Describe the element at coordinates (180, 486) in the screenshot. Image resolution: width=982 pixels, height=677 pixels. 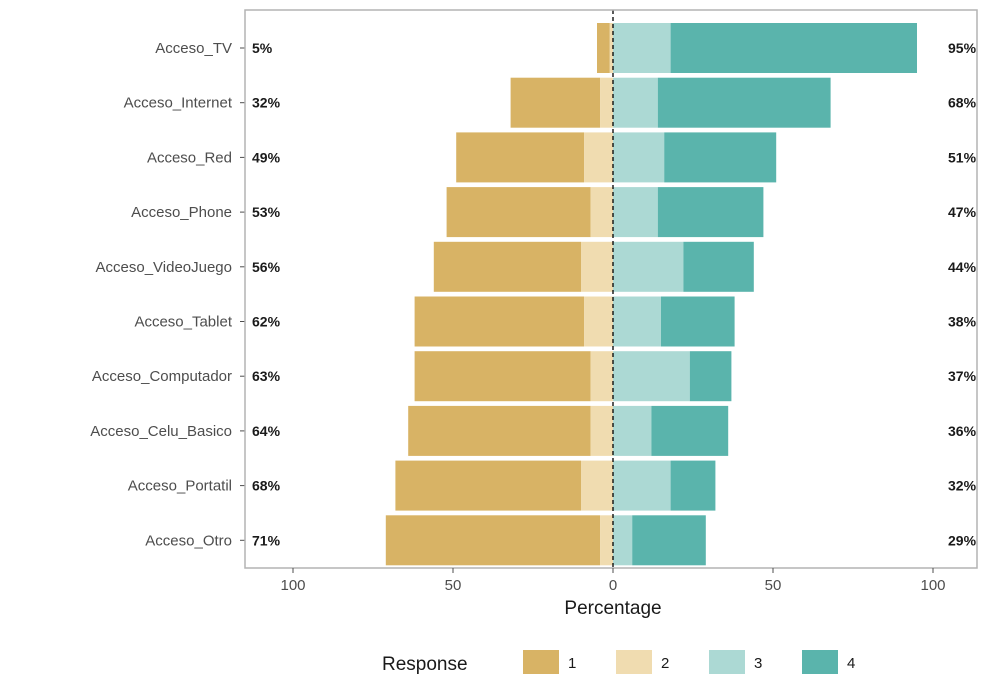
I see `category-label: Acceso_Portatil` at that location.